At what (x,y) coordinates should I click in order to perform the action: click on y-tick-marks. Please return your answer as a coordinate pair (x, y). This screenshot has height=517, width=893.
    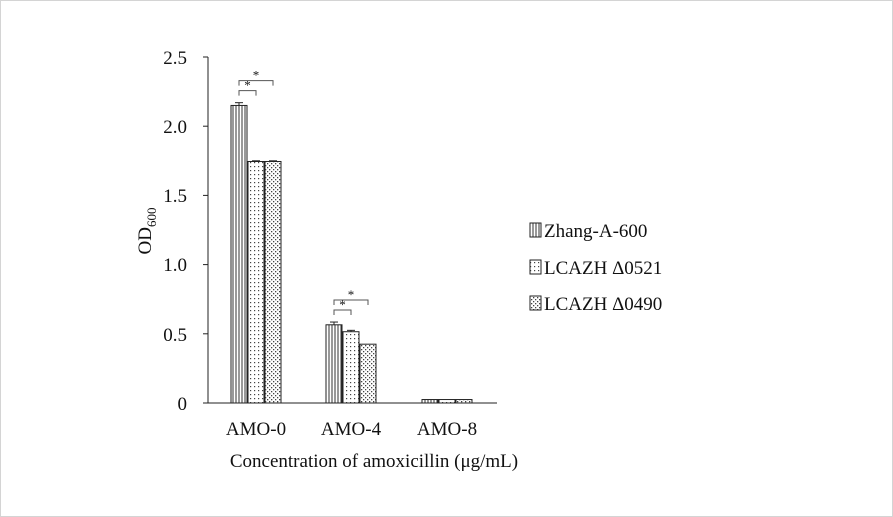
    Looking at the image, I should click on (205, 230).